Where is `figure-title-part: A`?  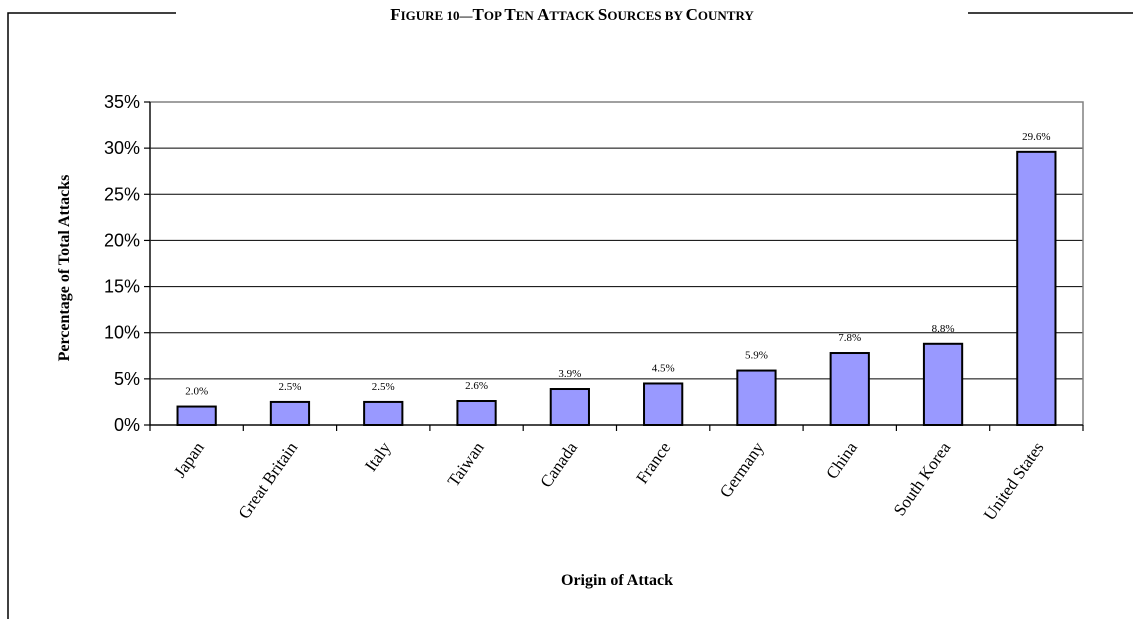 figure-title-part: A is located at coordinates (543, 14).